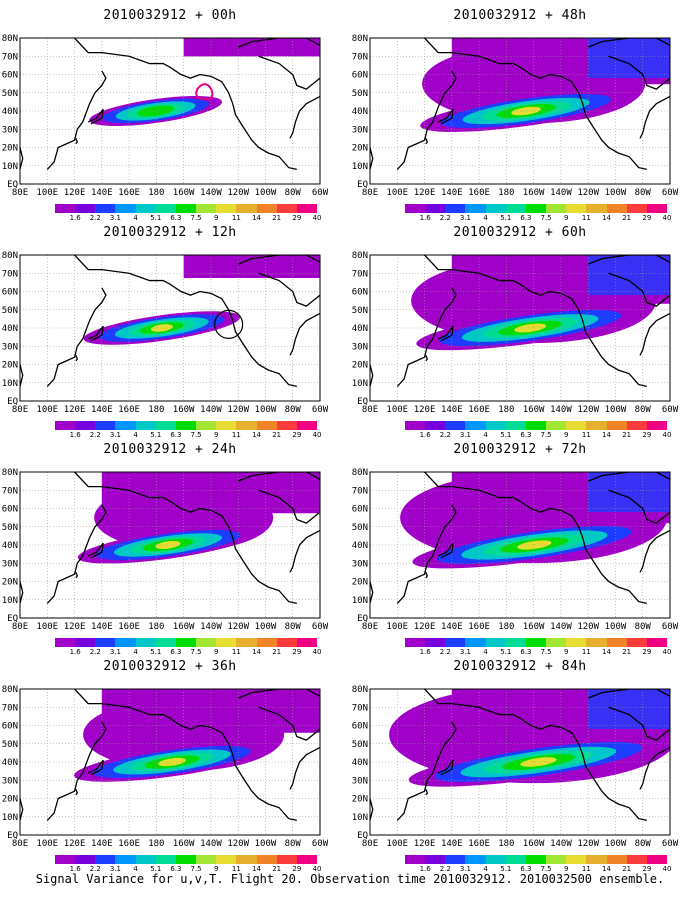 The image size is (700, 900). I want to click on colorbar-label: 14, so click(606, 218).